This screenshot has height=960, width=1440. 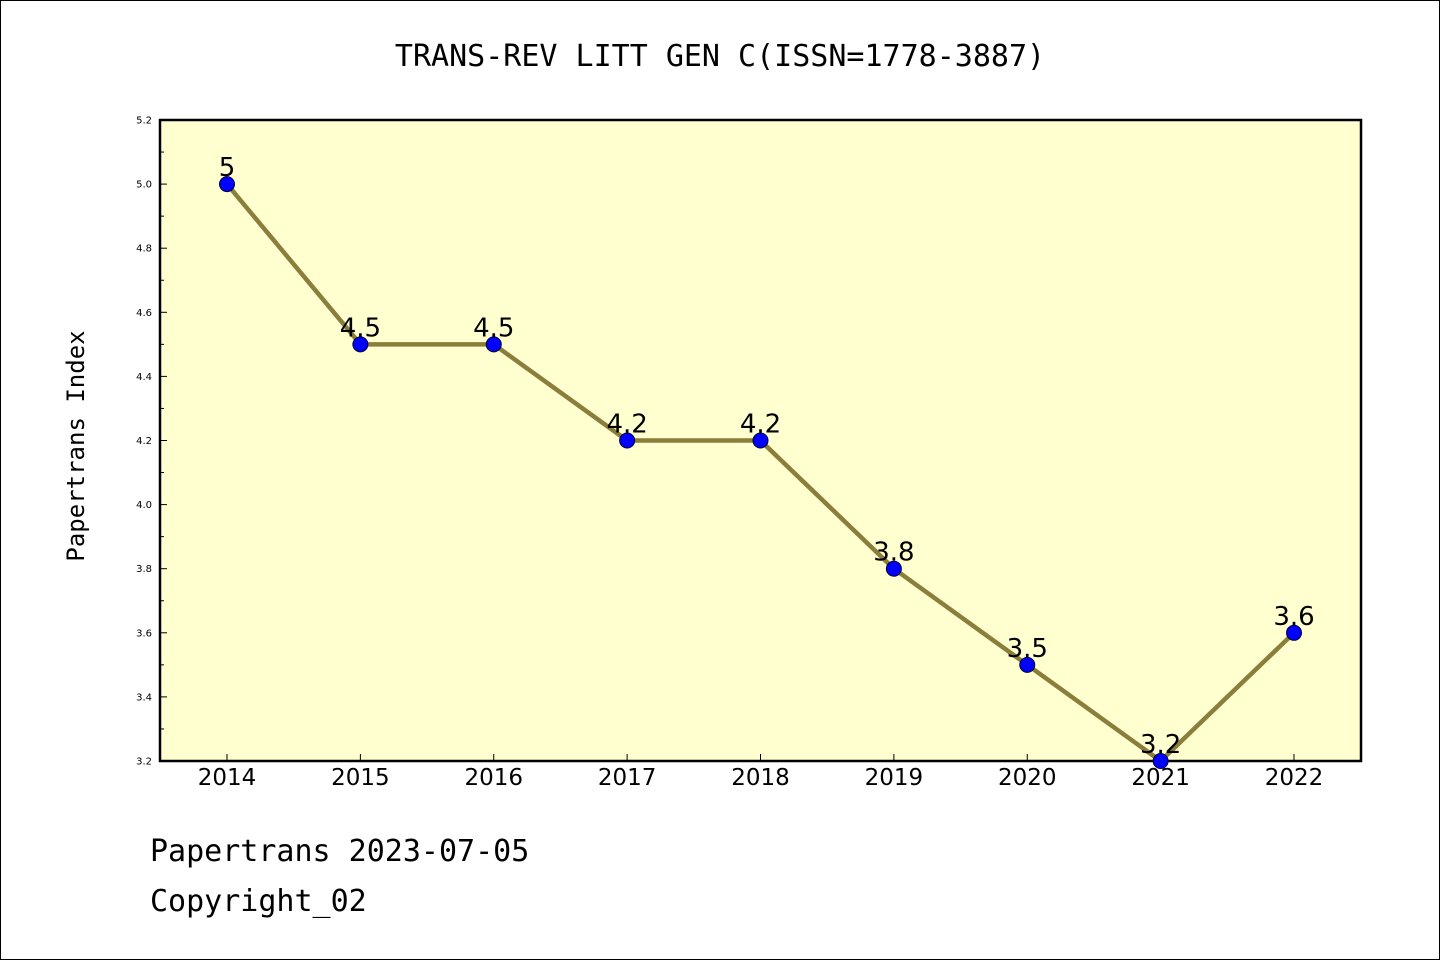 I want to click on y-tick-label: 4.8, so click(x=144, y=249).